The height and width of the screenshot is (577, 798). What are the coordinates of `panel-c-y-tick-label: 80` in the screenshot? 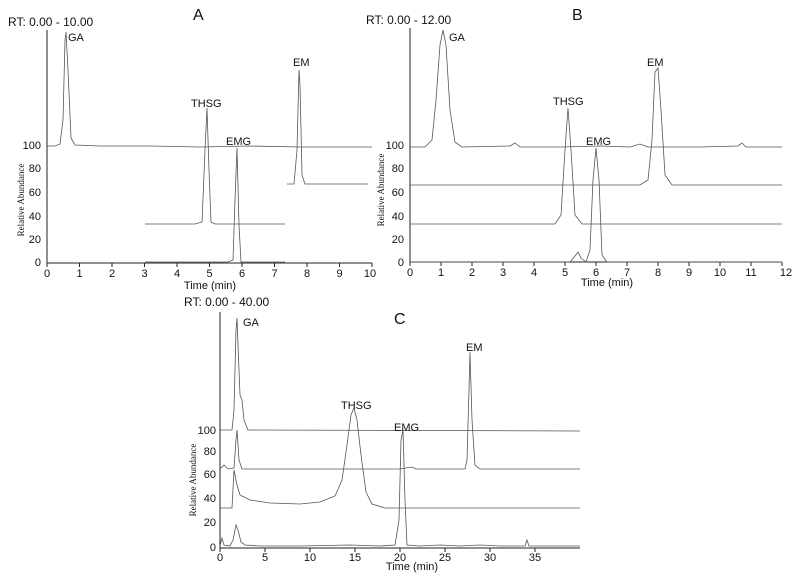 It's located at (210, 452).